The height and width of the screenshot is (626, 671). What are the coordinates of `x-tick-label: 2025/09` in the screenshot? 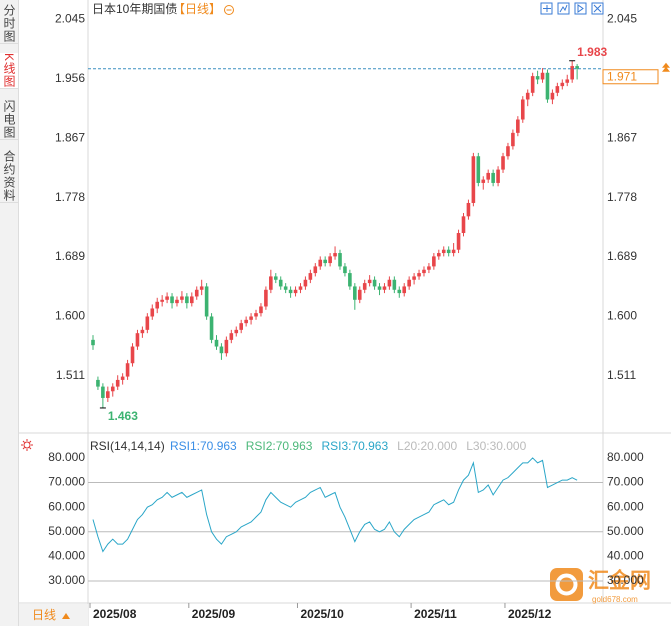 It's located at (214, 614).